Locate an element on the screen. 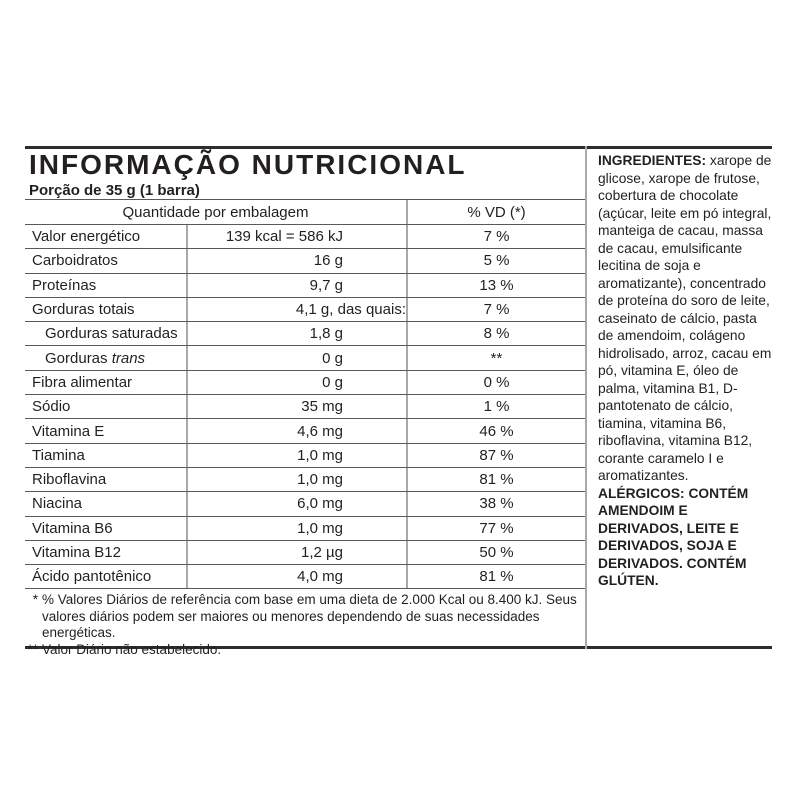 The width and height of the screenshot is (800, 800). footnote: ** Valor Diário não estabelecido. is located at coordinates (303, 650).